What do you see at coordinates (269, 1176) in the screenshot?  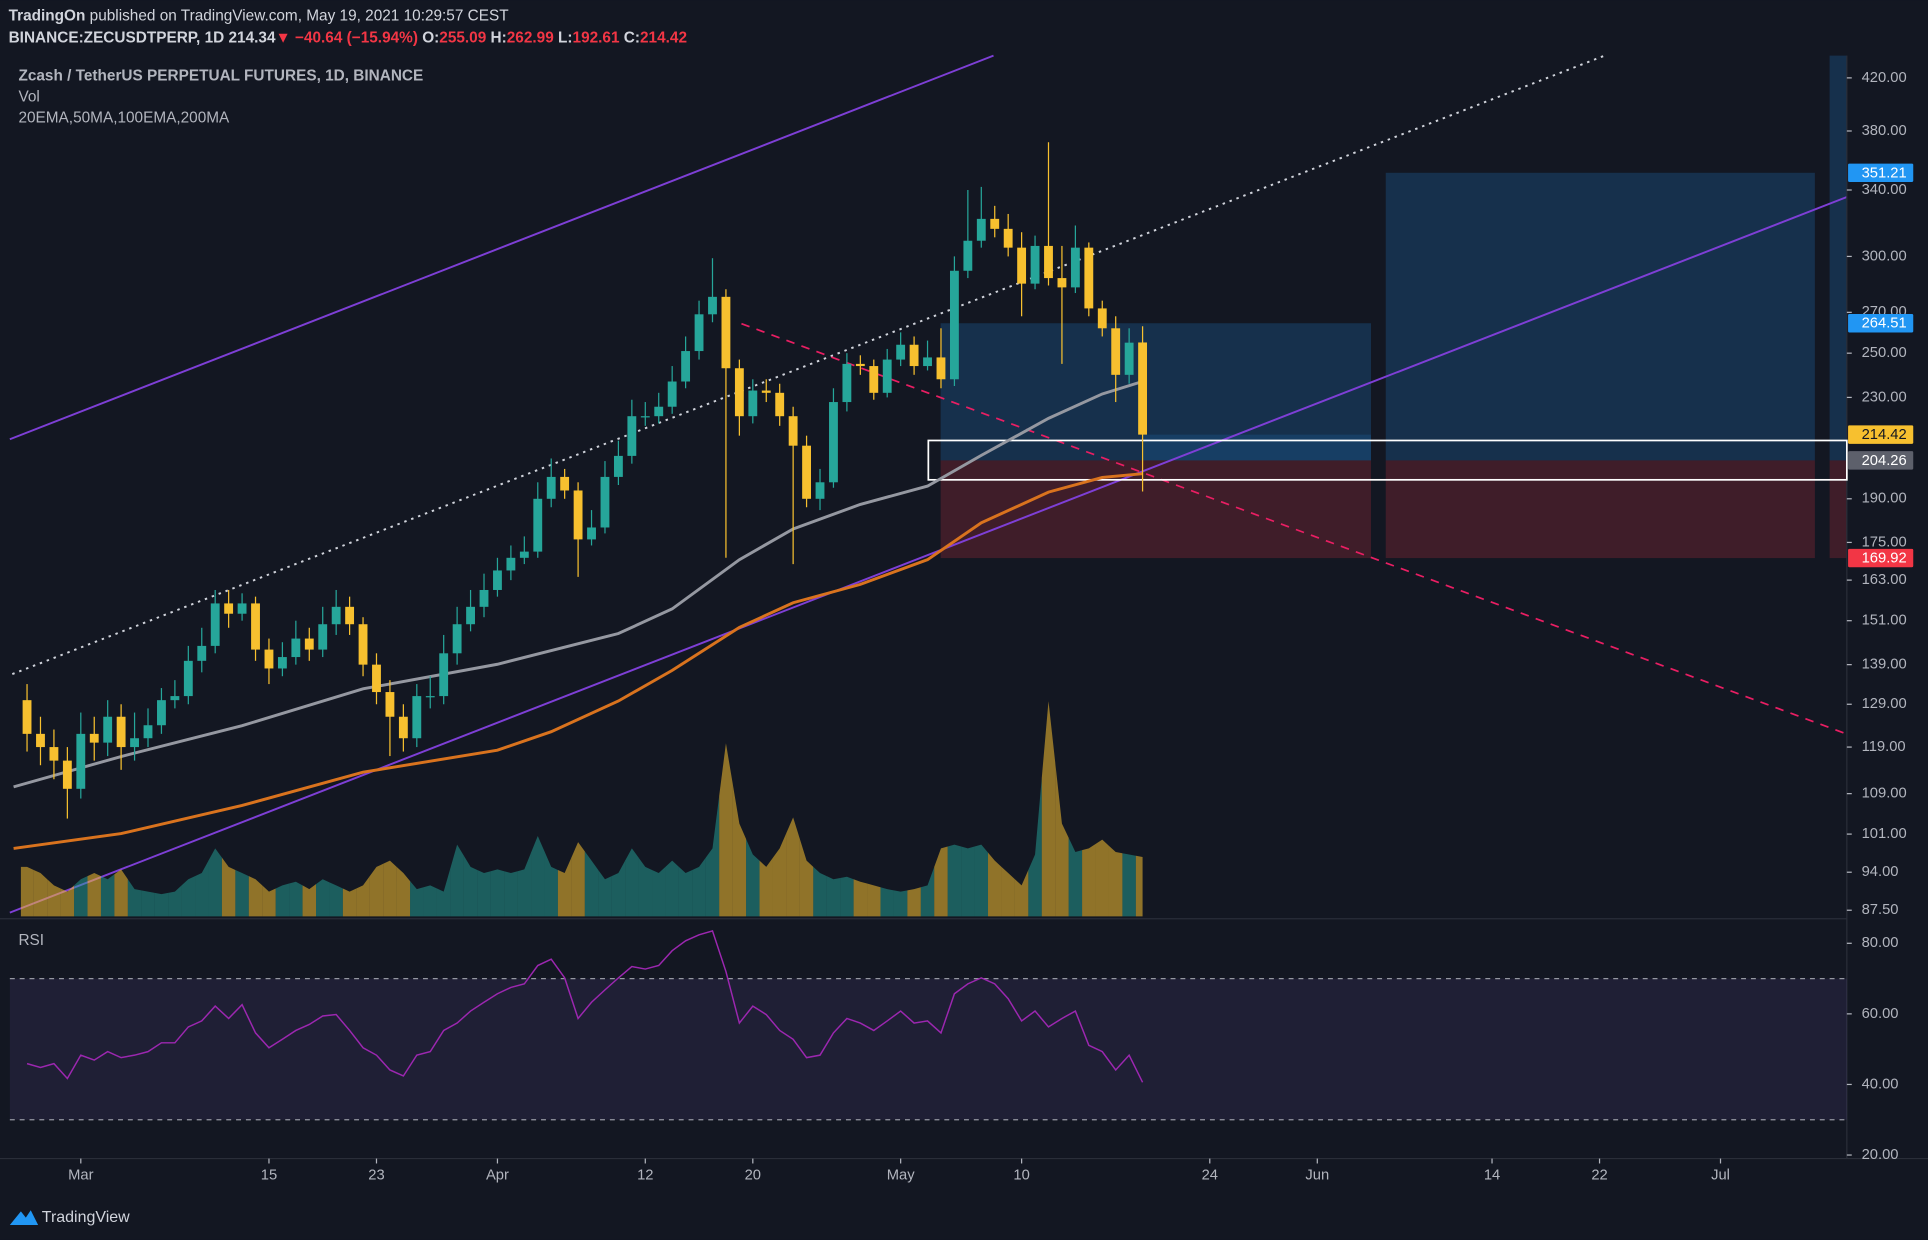 I see `x-tick-label: 15` at bounding box center [269, 1176].